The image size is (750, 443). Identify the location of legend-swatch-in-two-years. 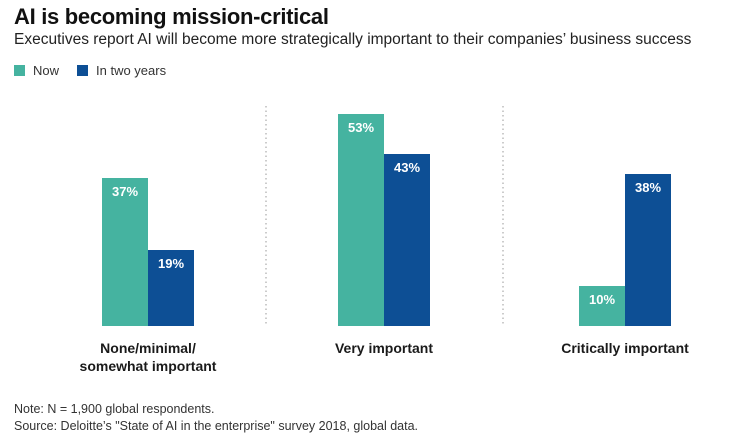
(83, 70).